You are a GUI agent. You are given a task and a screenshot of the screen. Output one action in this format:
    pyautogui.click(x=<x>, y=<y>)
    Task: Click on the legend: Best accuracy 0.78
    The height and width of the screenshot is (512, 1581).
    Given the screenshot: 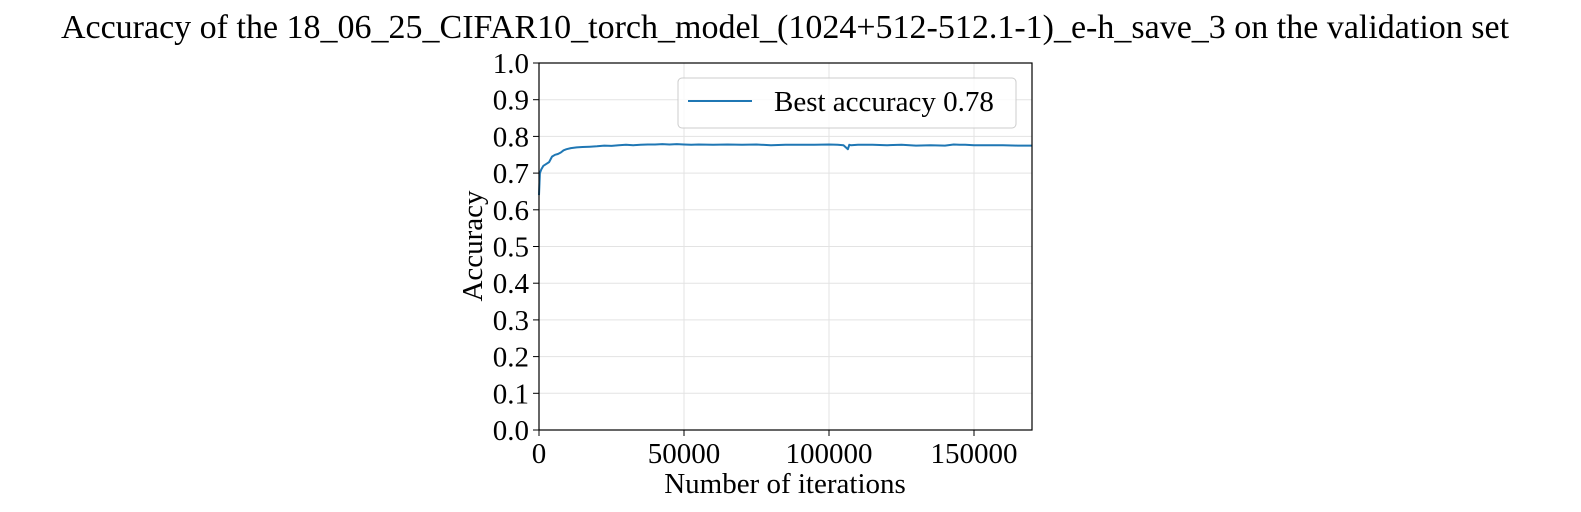 What is the action you would take?
    pyautogui.click(x=847, y=103)
    